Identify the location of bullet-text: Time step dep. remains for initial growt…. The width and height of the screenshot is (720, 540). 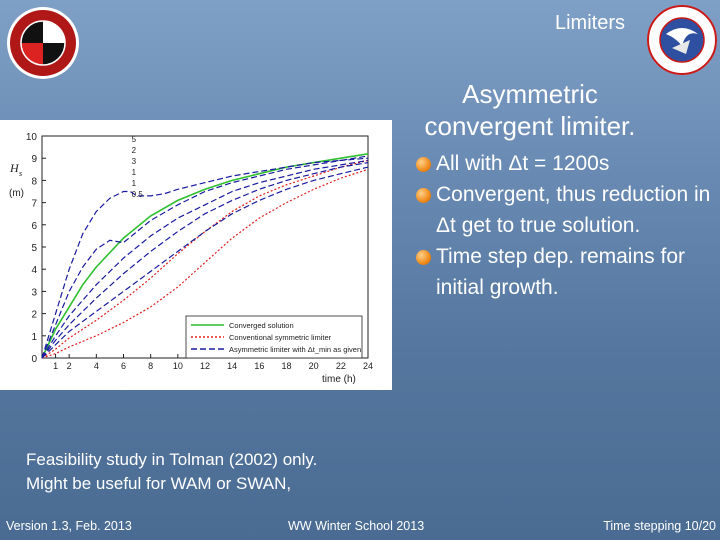
(560, 272).